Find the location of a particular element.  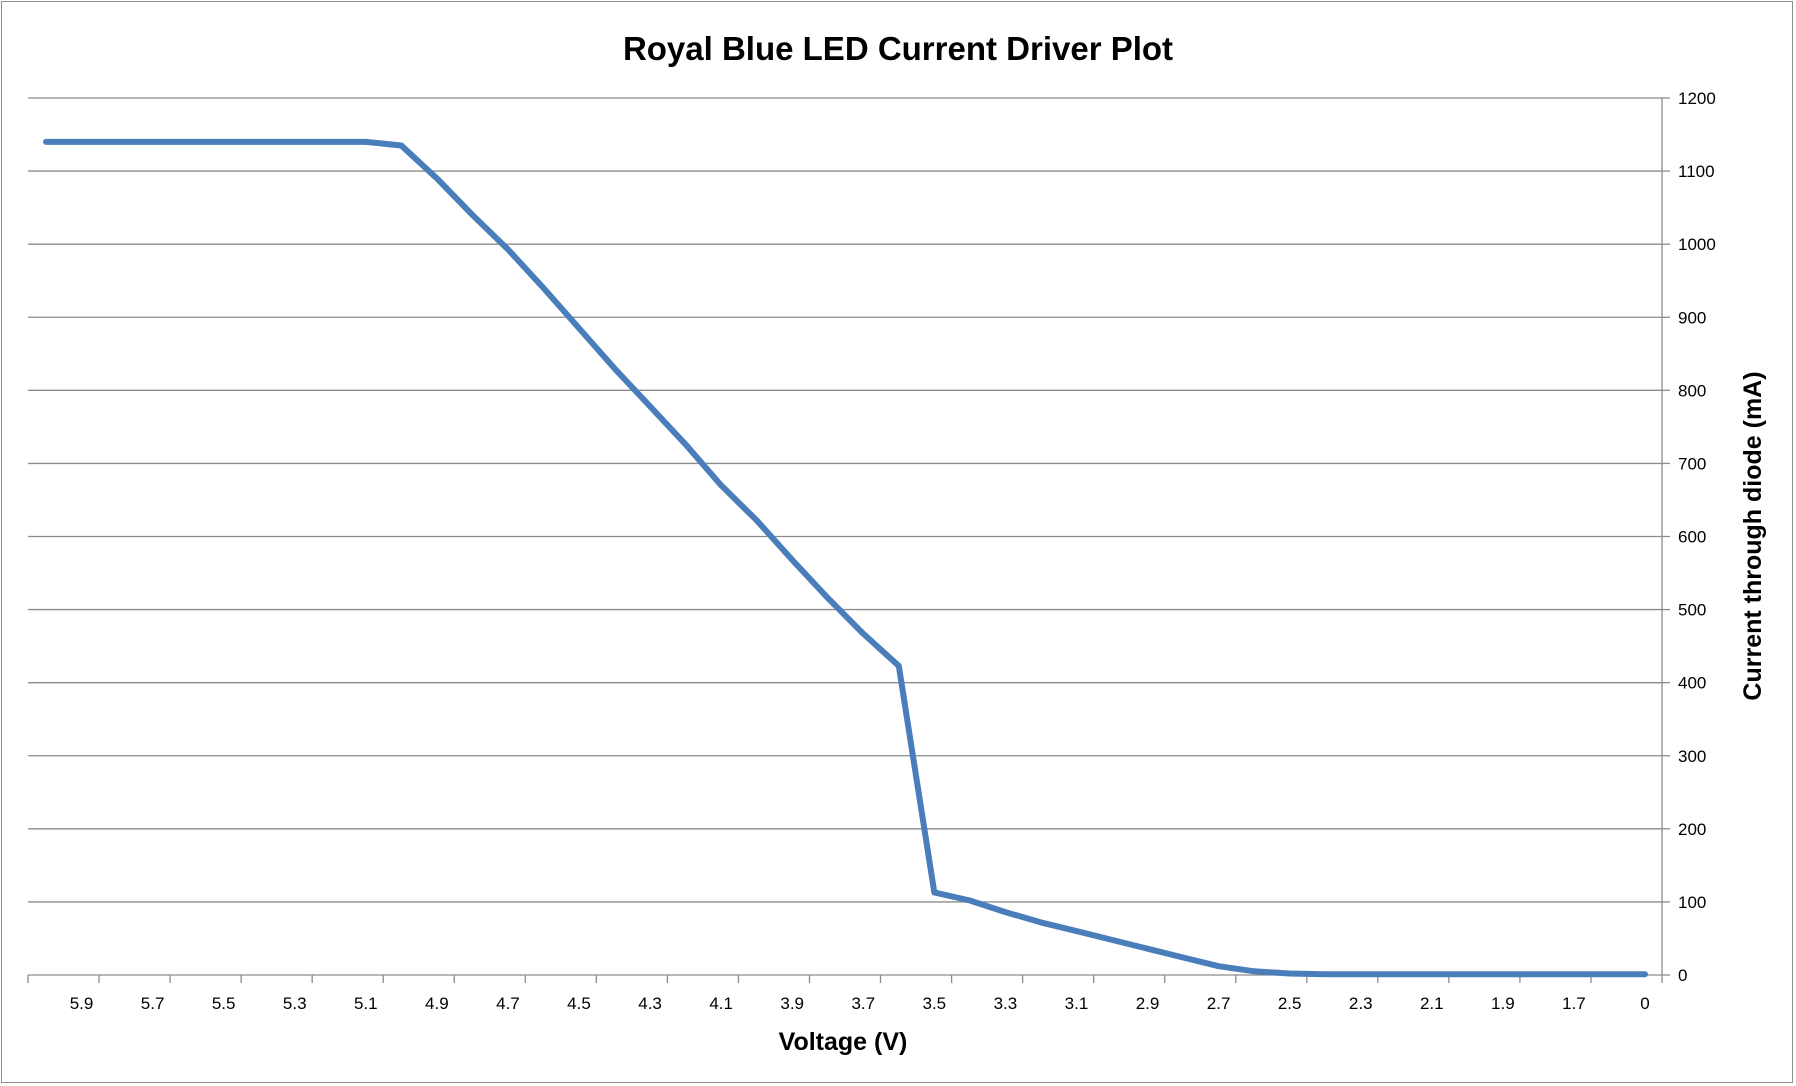

y-tick-label: 400 is located at coordinates (1692, 683).